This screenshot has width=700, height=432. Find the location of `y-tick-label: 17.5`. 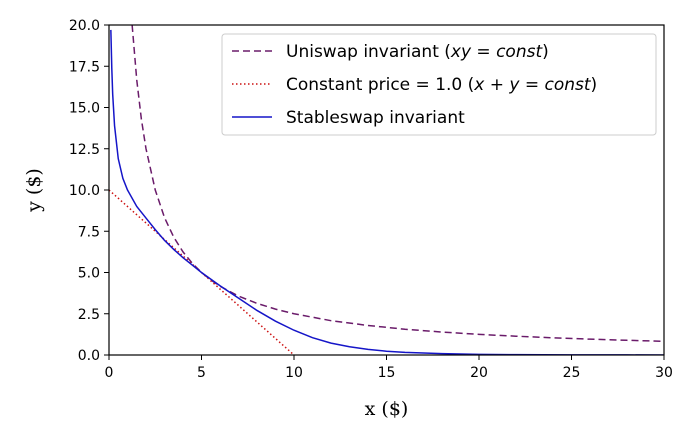

y-tick-label: 17.5 is located at coordinates (84, 67).